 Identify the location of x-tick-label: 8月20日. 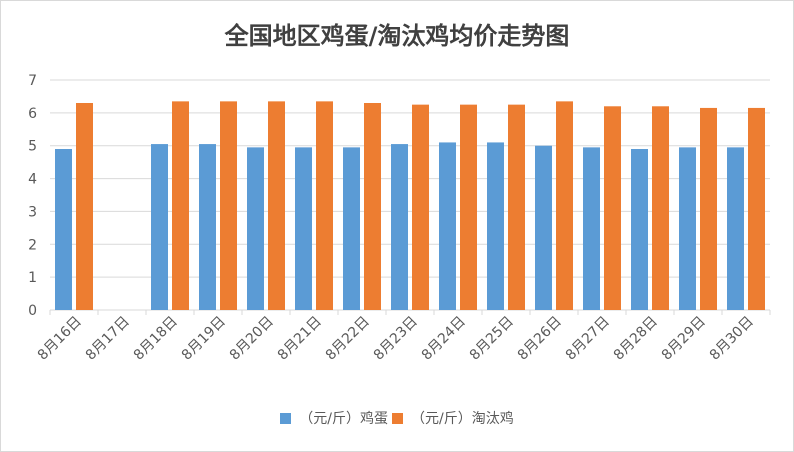
(252, 339).